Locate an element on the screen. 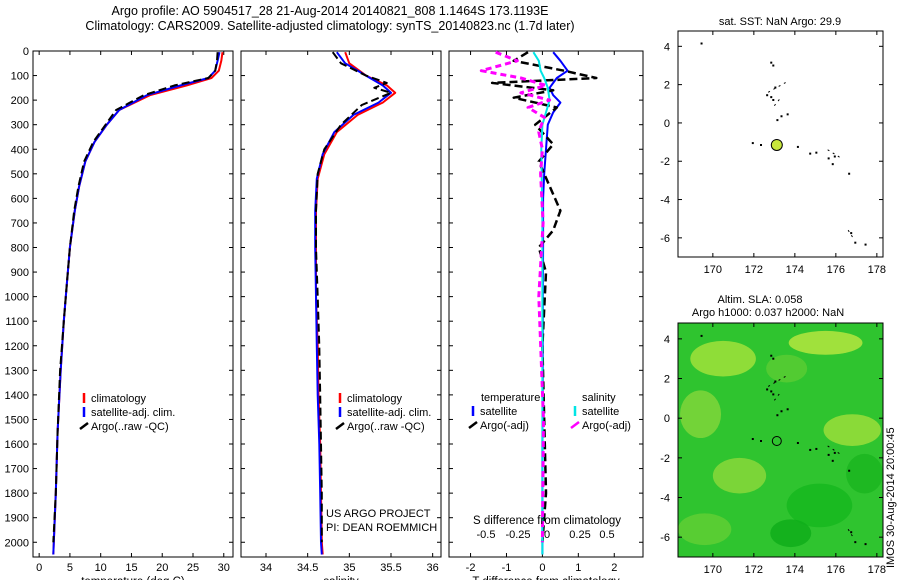 This screenshot has width=900, height=580. x-axis-label: T difference from climatology is located at coordinates (545, 578).